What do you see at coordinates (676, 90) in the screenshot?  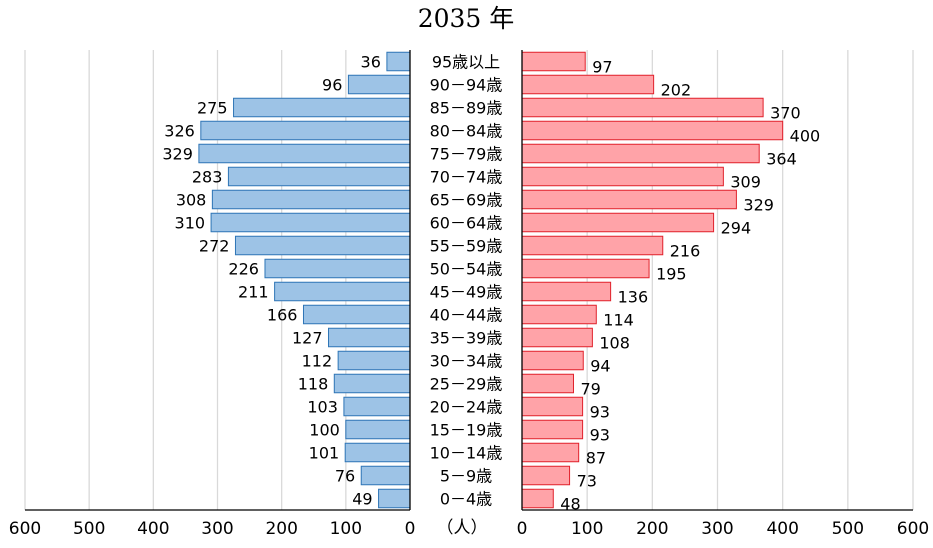 I see `data-label-right: 202` at bounding box center [676, 90].